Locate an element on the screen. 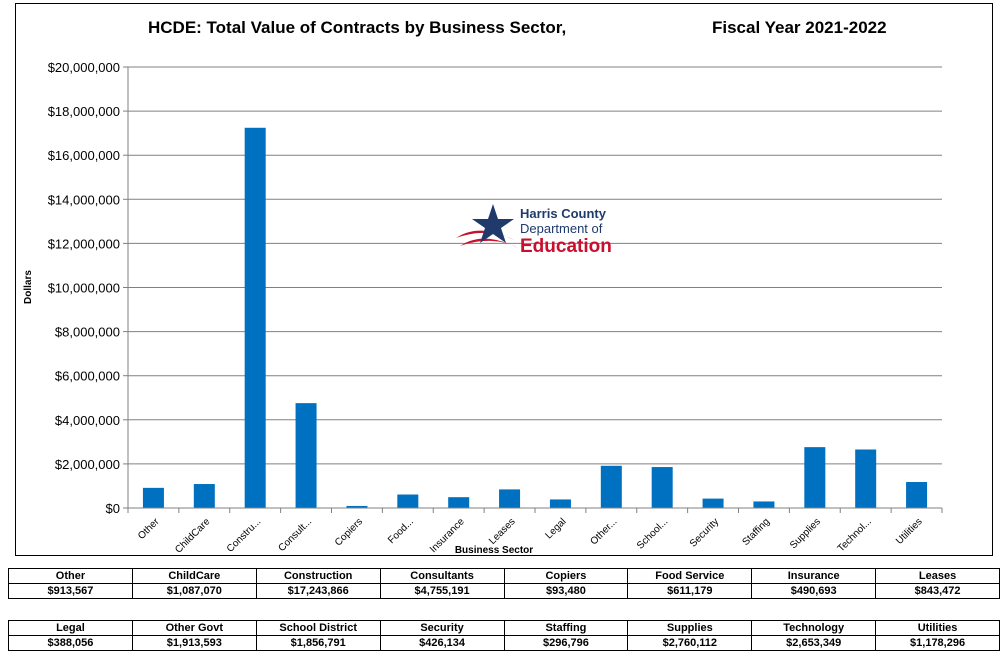 The width and height of the screenshot is (1008, 659). table-header-cell: Supplies is located at coordinates (690, 628).